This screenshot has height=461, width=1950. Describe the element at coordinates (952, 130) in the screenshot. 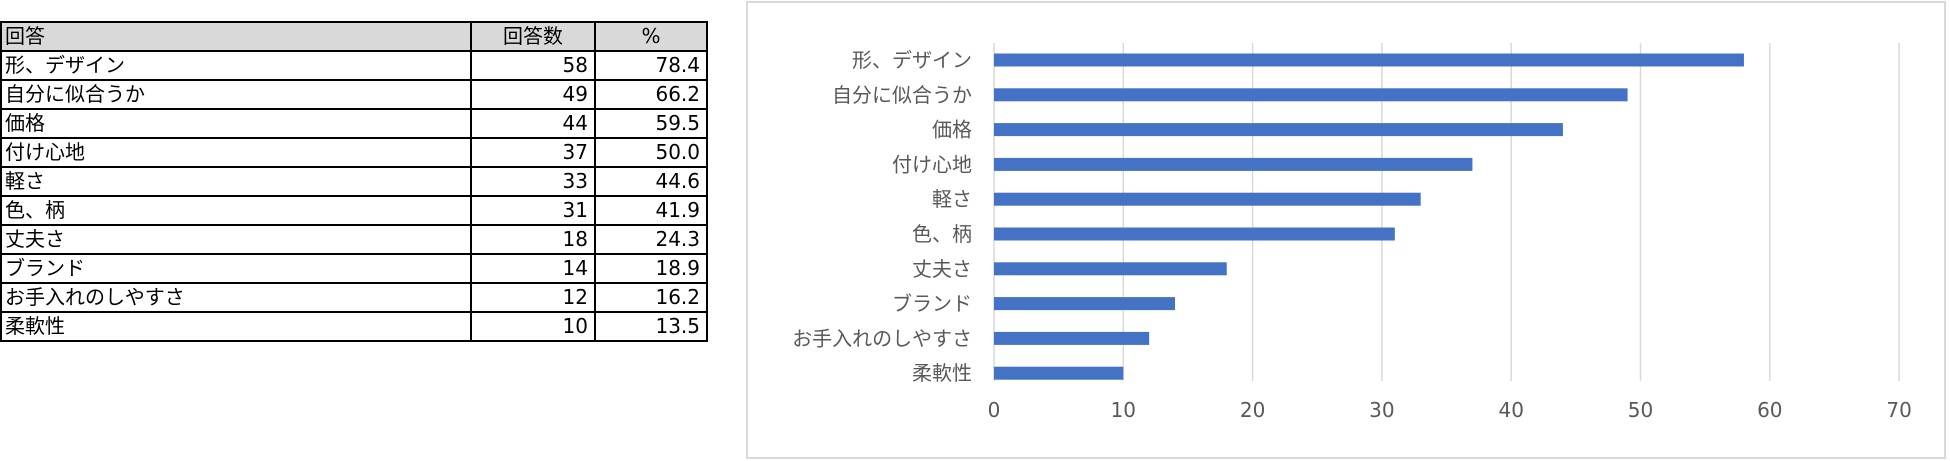

I see `category-label: 価格` at that location.